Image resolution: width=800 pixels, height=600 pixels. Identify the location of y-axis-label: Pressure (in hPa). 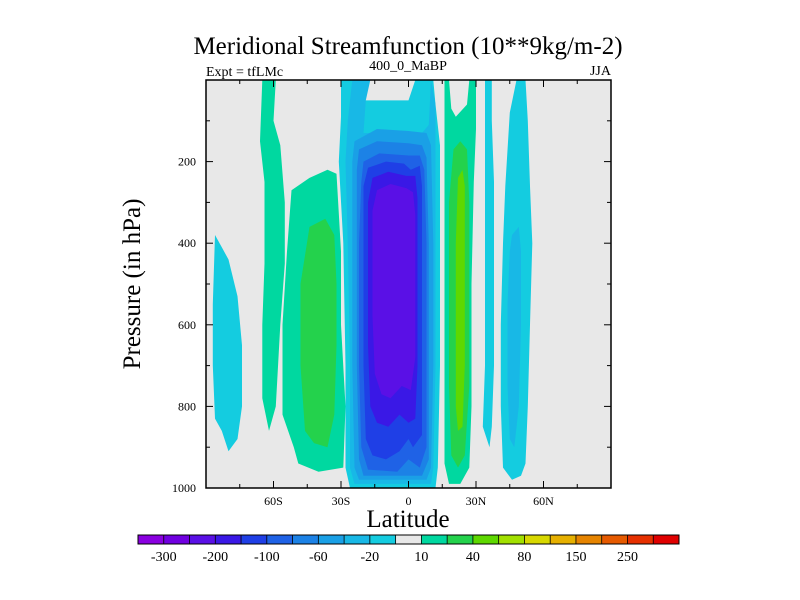
(132, 284).